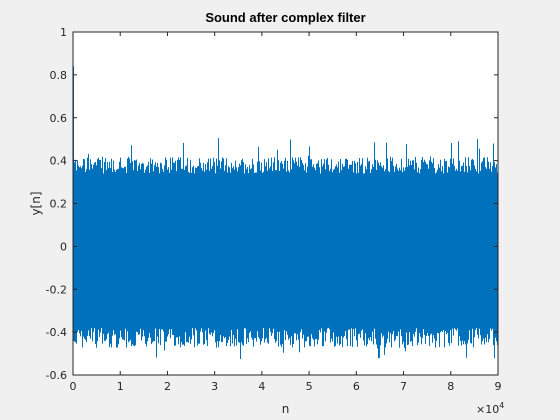 This screenshot has height=420, width=560. What do you see at coordinates (309, 386) in the screenshot?
I see `x-tick-label: 5` at bounding box center [309, 386].